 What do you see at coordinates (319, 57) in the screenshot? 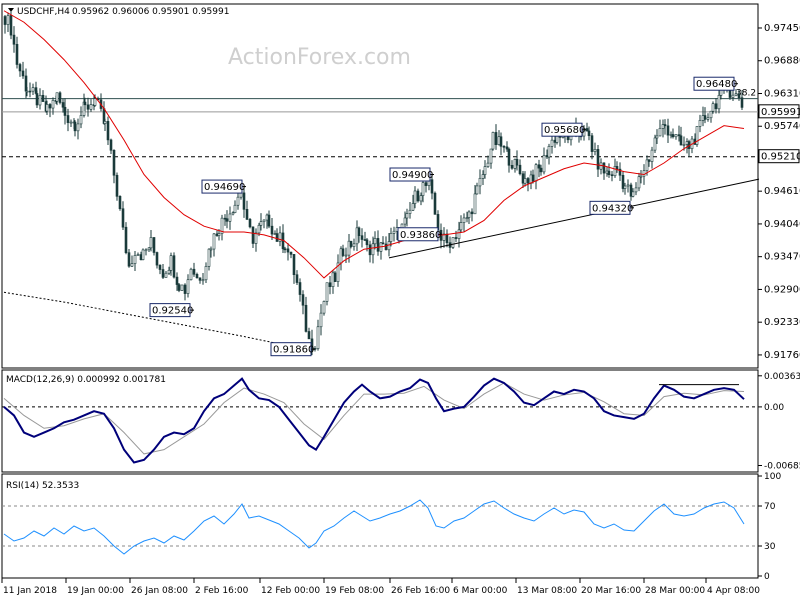
I see `watermark: ActionForex.com` at bounding box center [319, 57].